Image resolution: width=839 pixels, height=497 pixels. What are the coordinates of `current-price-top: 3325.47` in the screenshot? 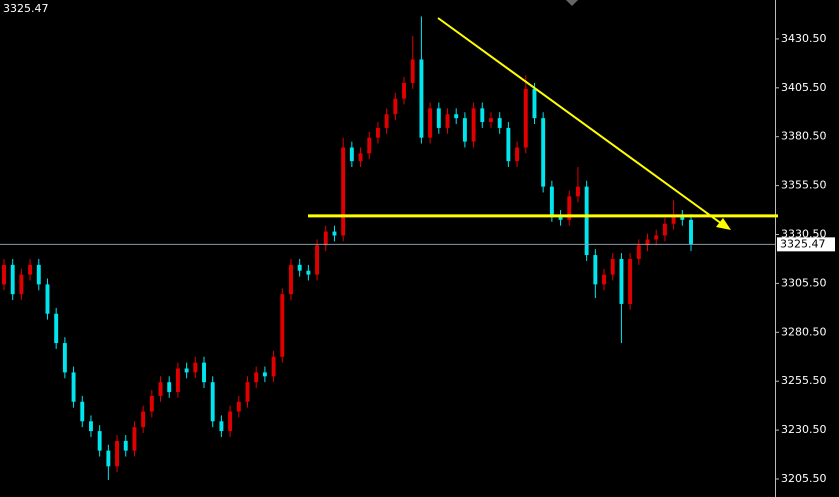 It's located at (26, 8).